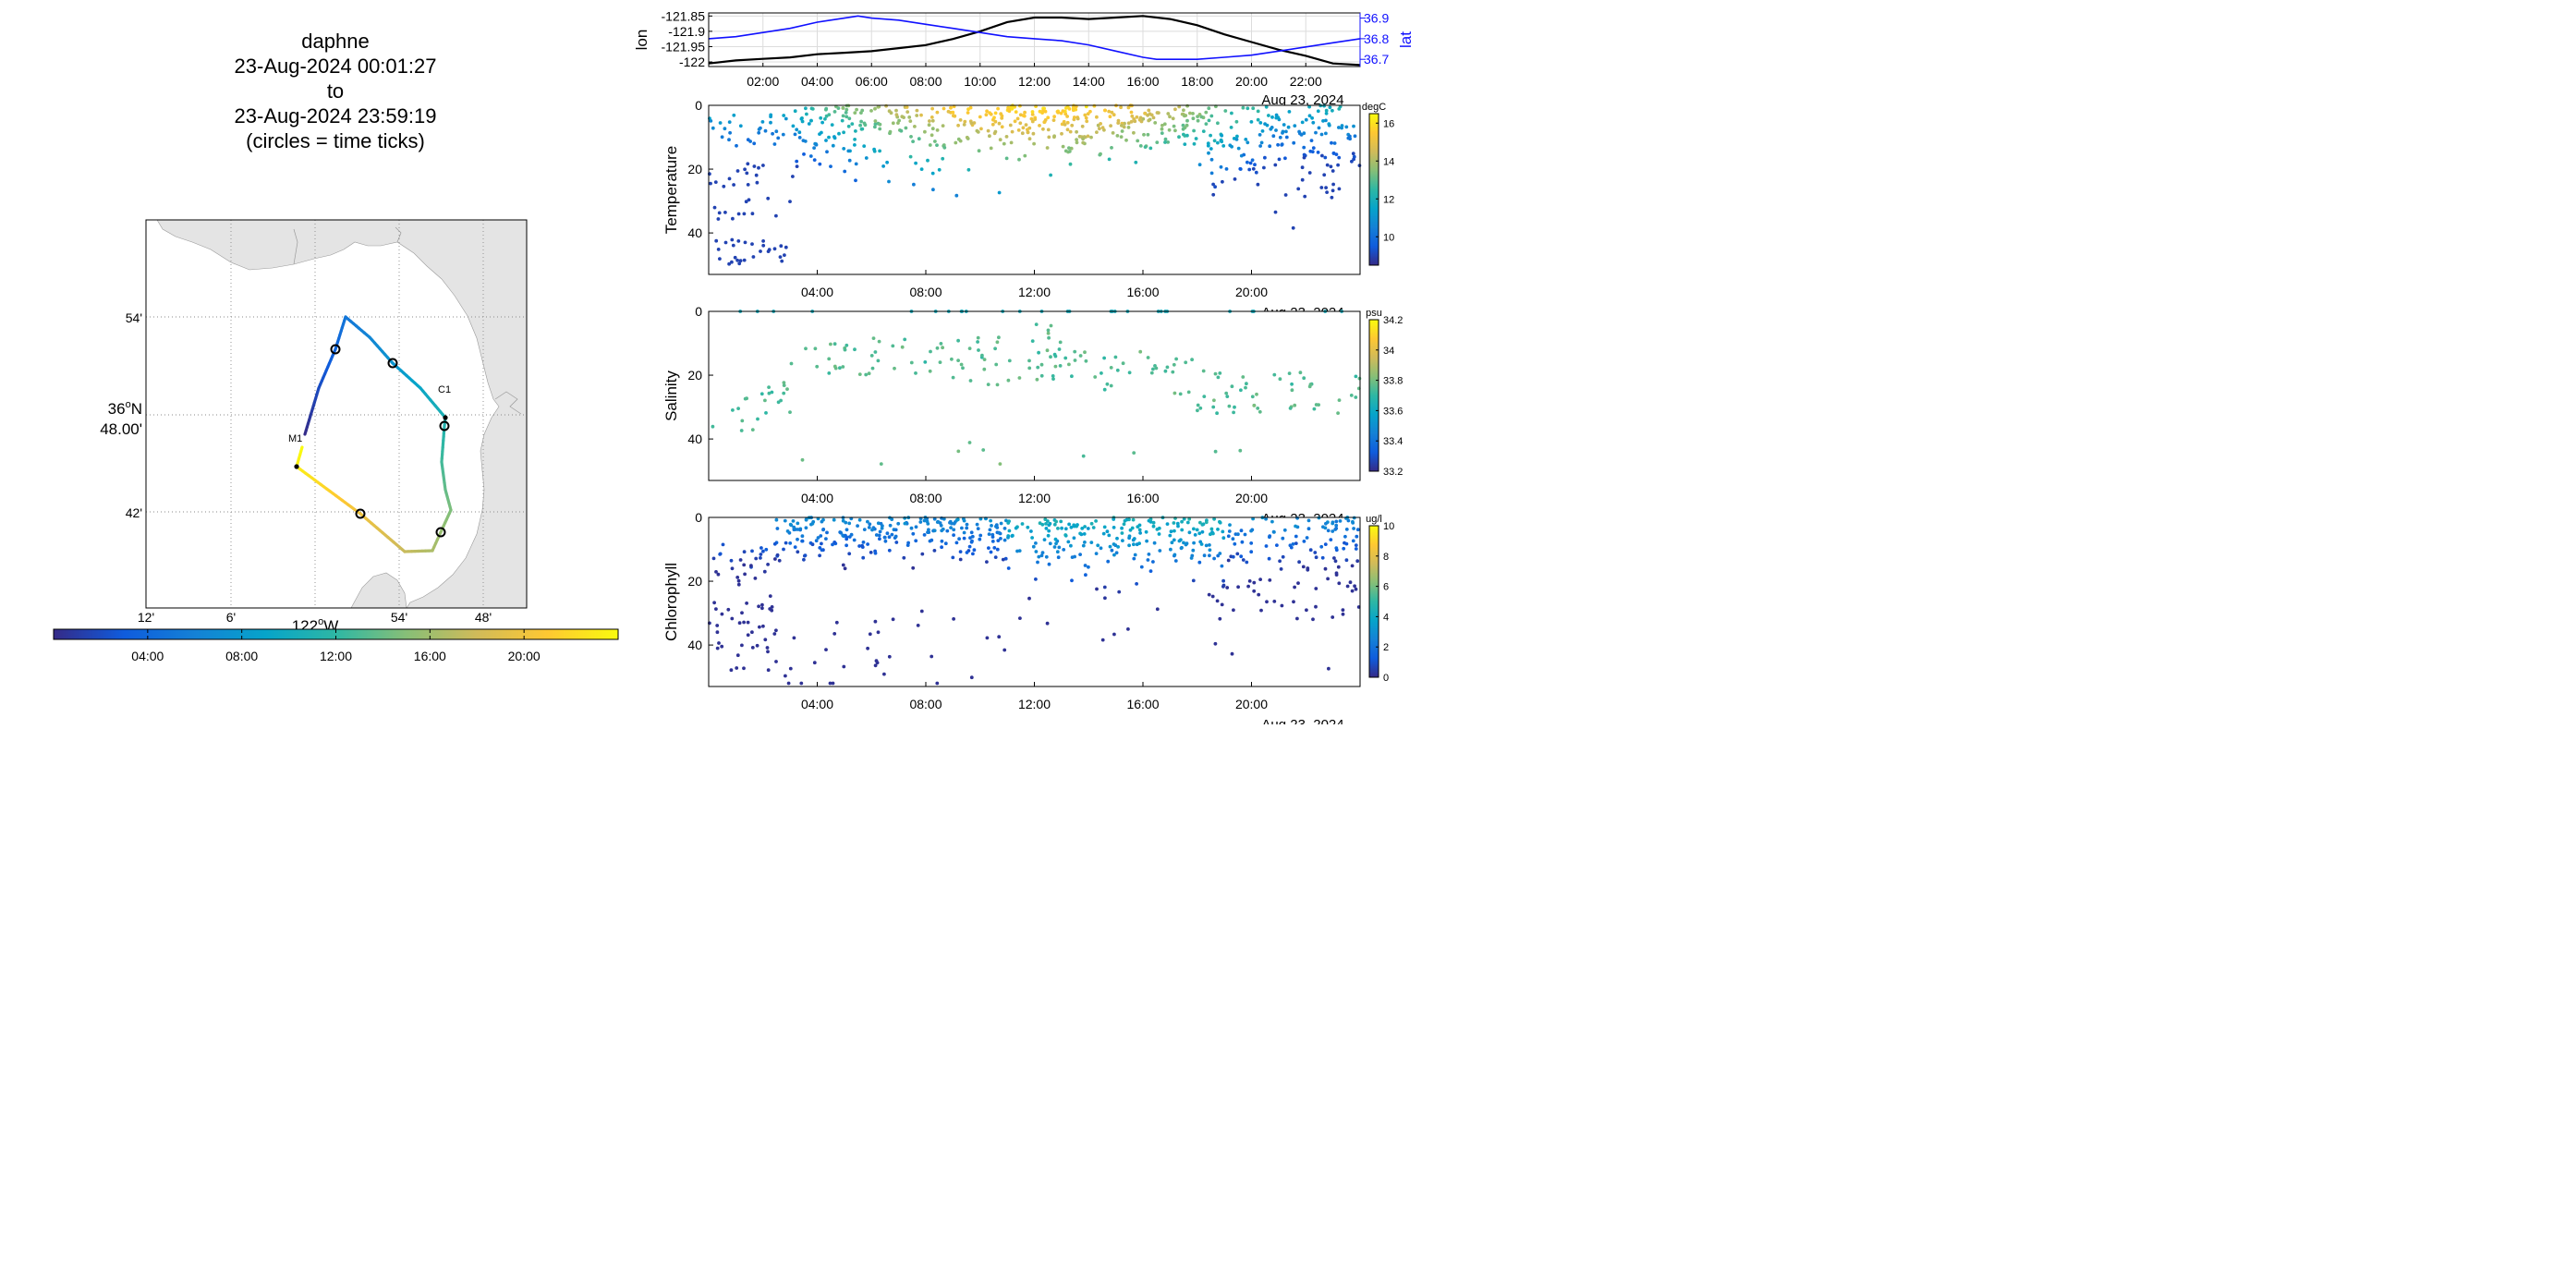  I want to click on lon-label-sup: o, so click(320, 621).